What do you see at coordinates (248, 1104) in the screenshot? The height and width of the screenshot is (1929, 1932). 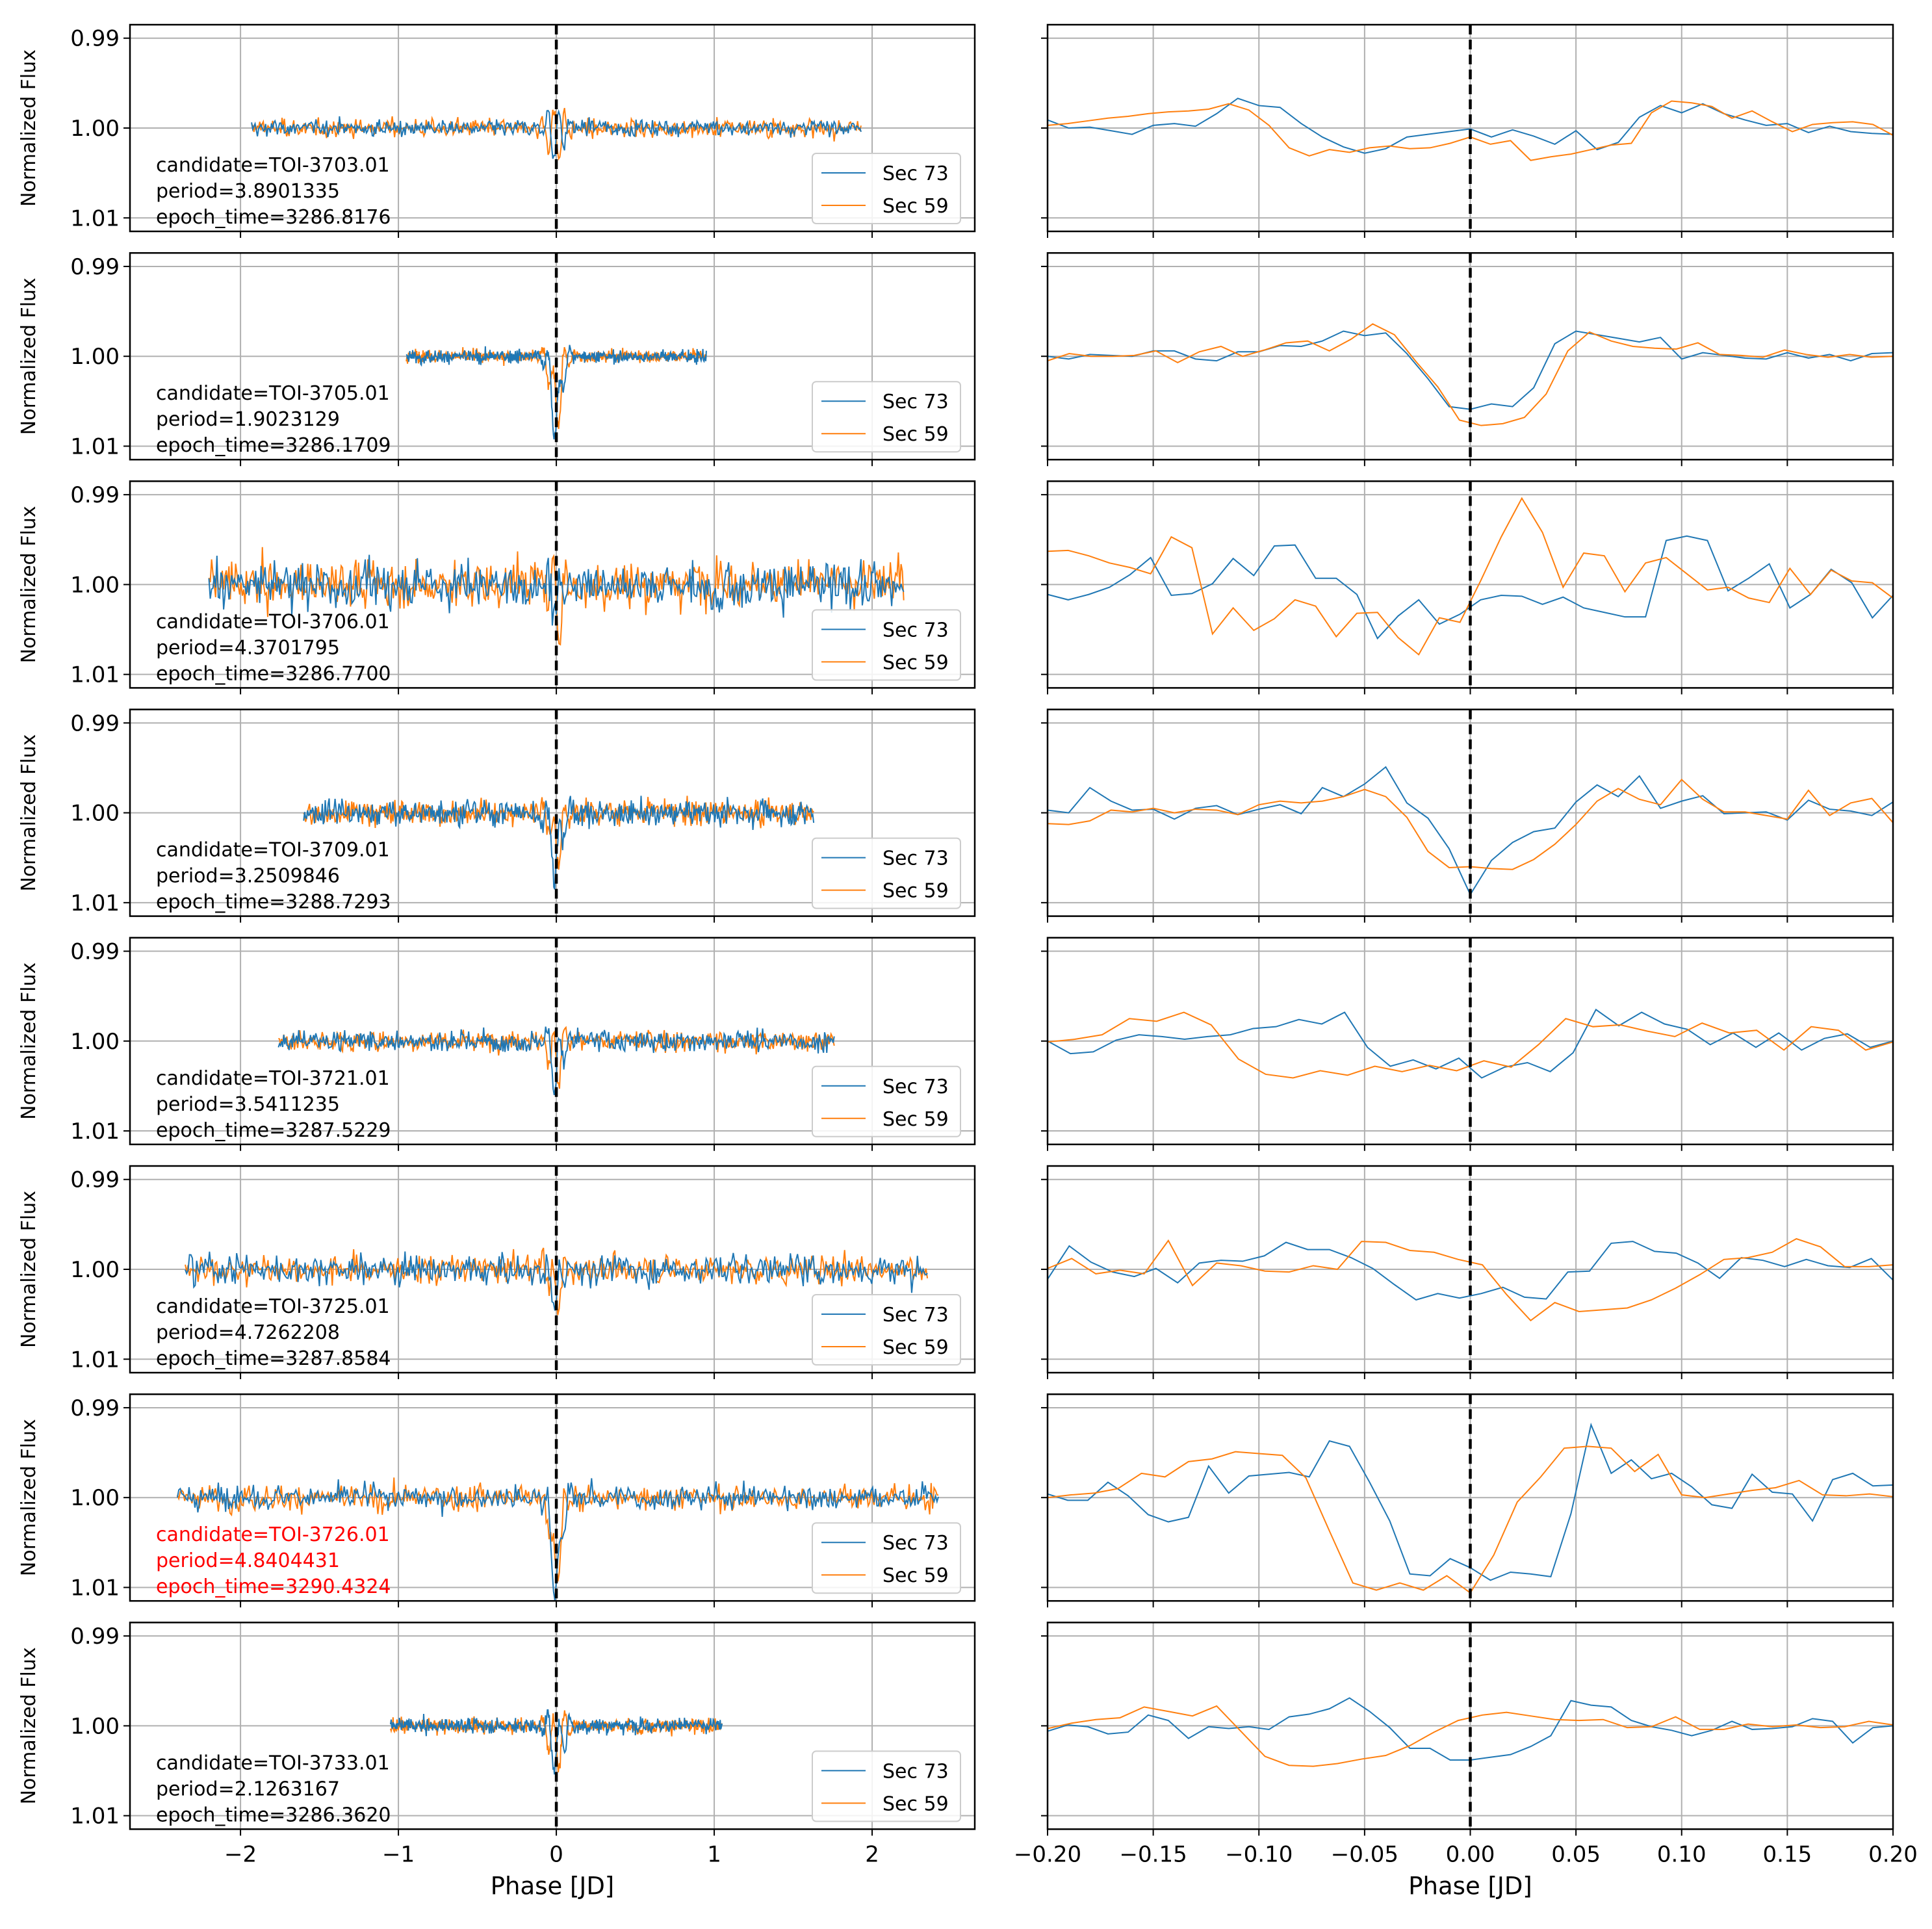 I see `candidate-annotation-period: period=3.5411235` at bounding box center [248, 1104].